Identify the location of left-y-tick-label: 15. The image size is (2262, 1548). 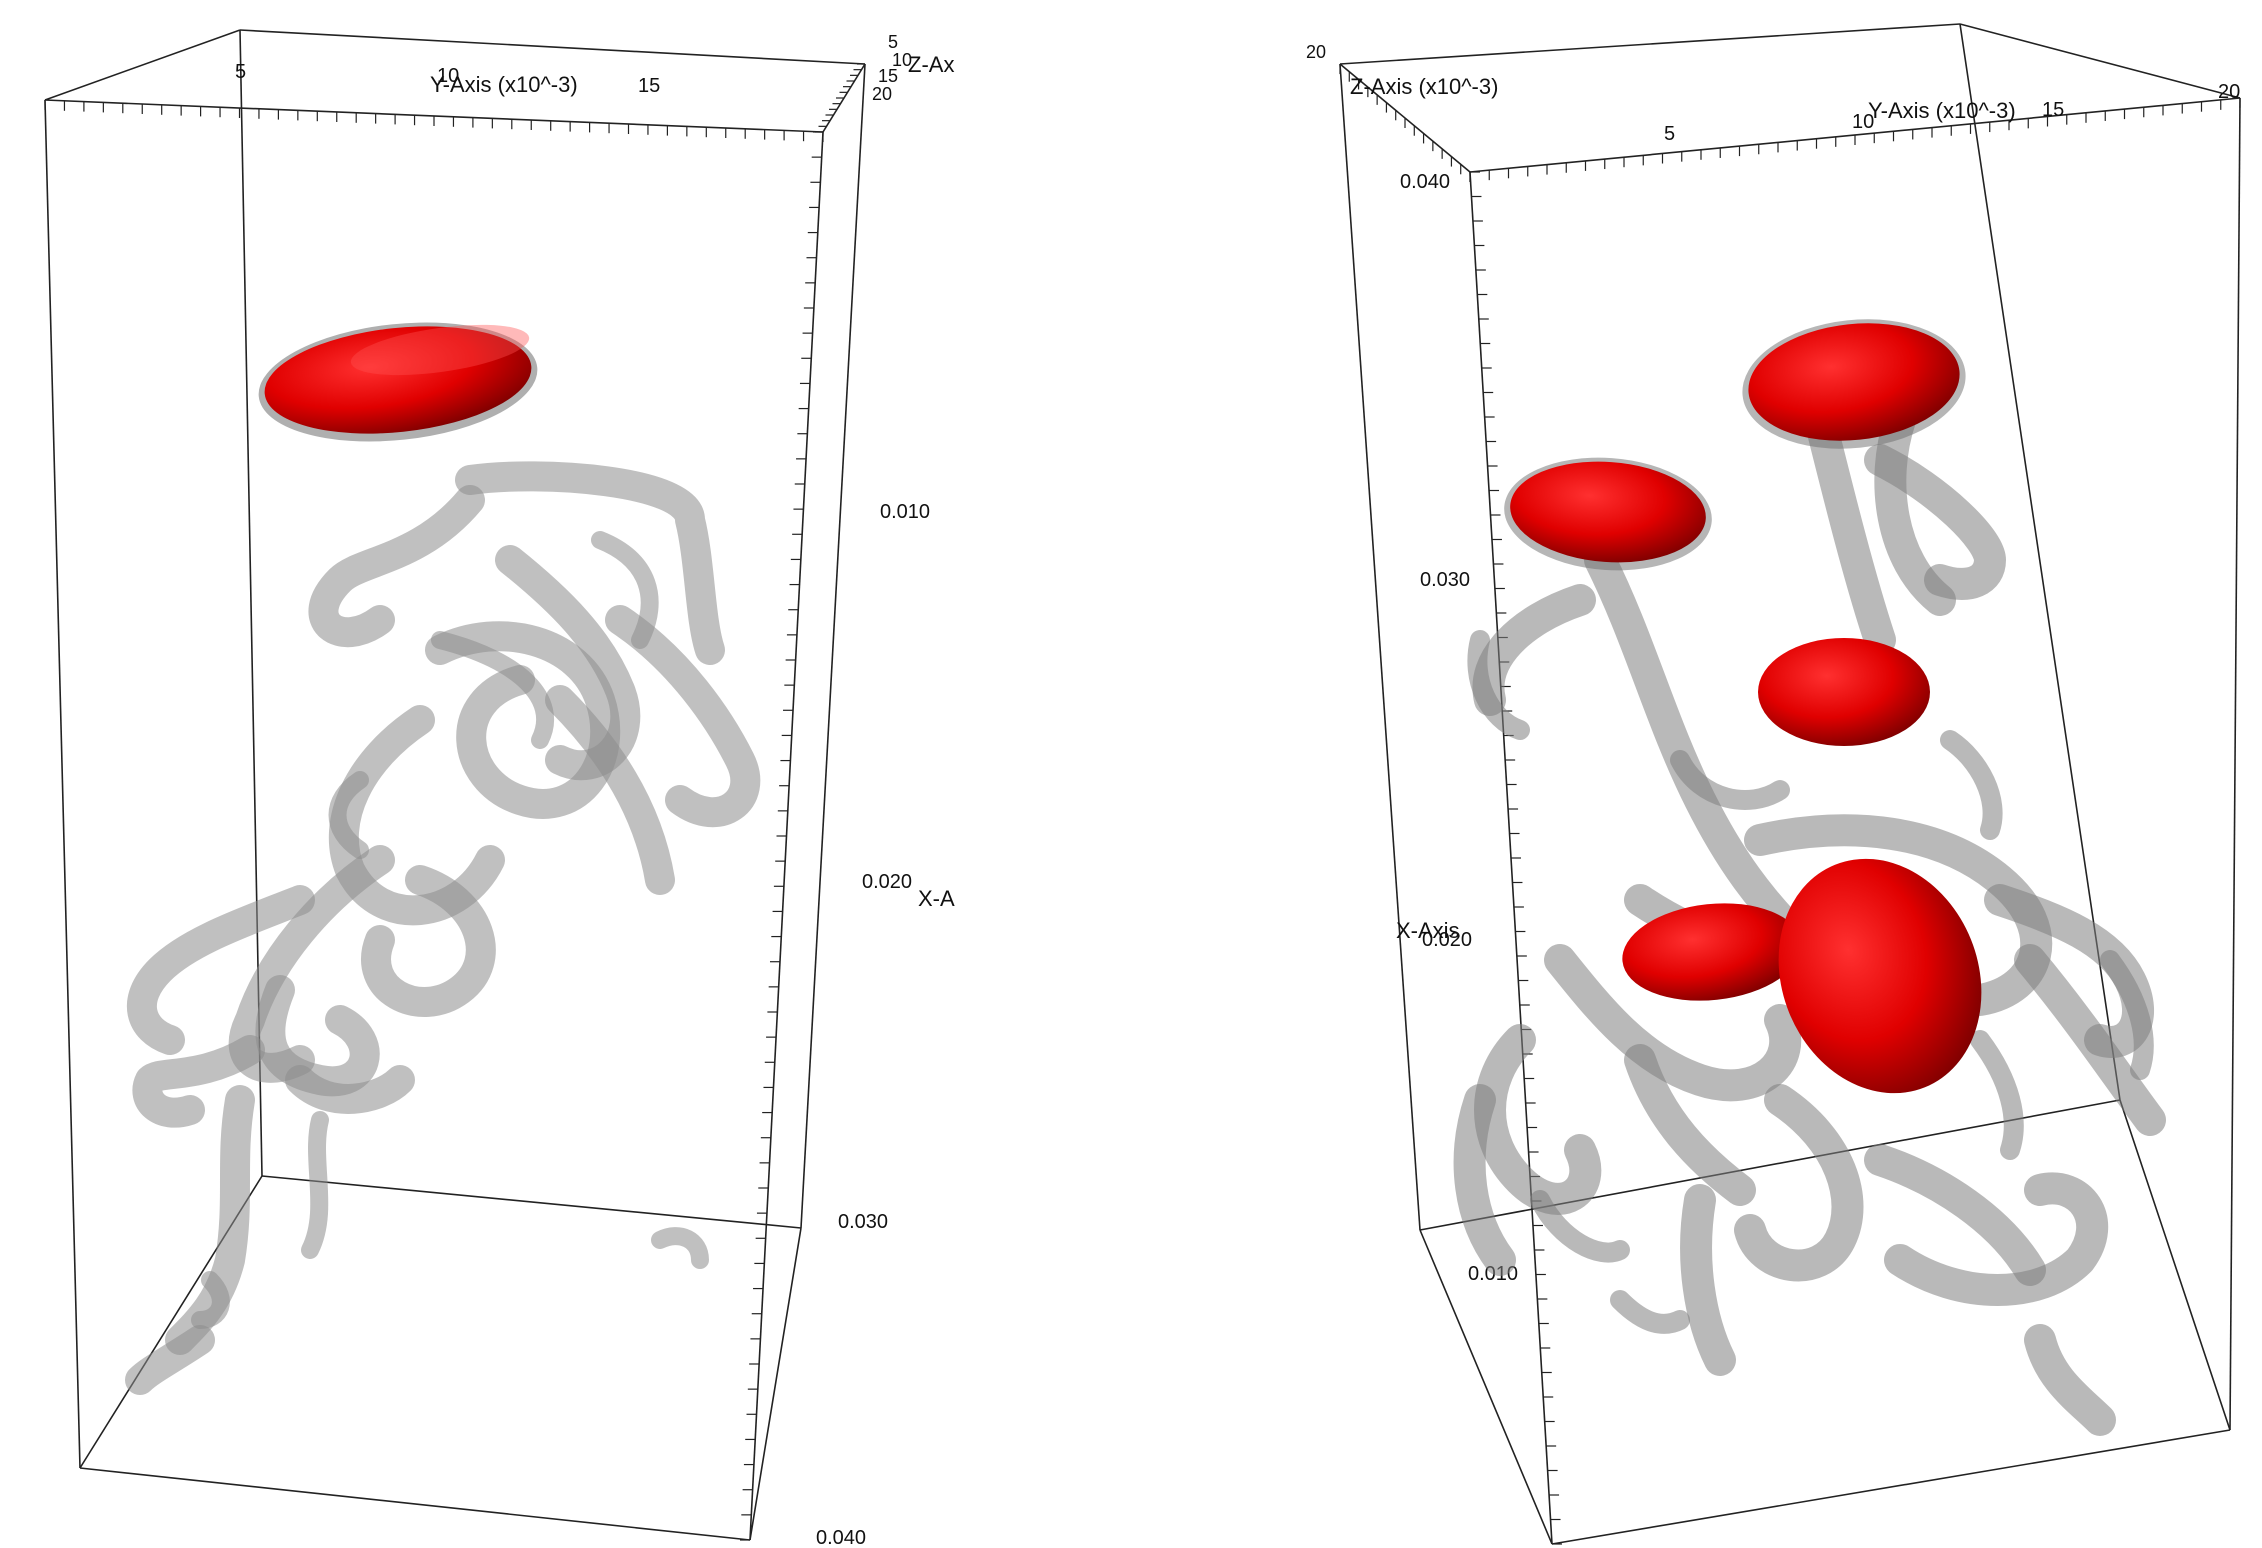
(649, 86).